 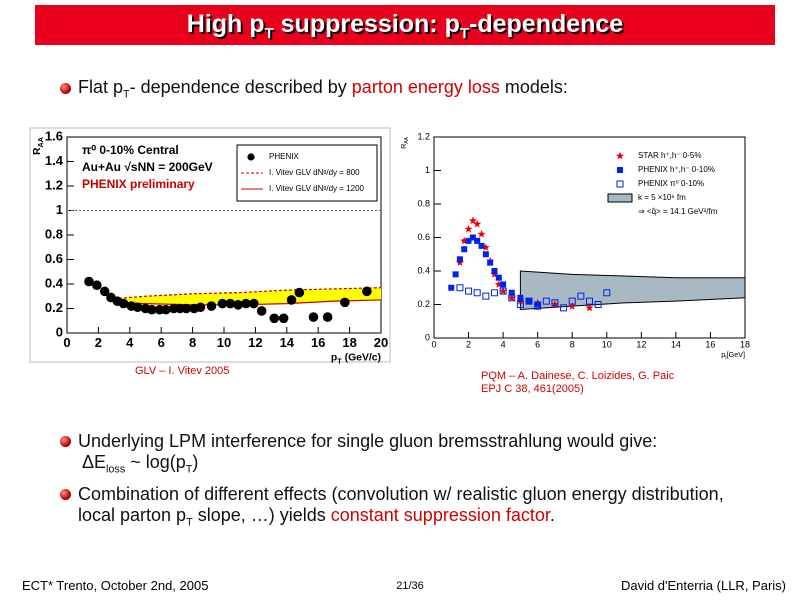 What do you see at coordinates (425, 87) in the screenshot?
I see `text-piece: parton energy loss` at bounding box center [425, 87].